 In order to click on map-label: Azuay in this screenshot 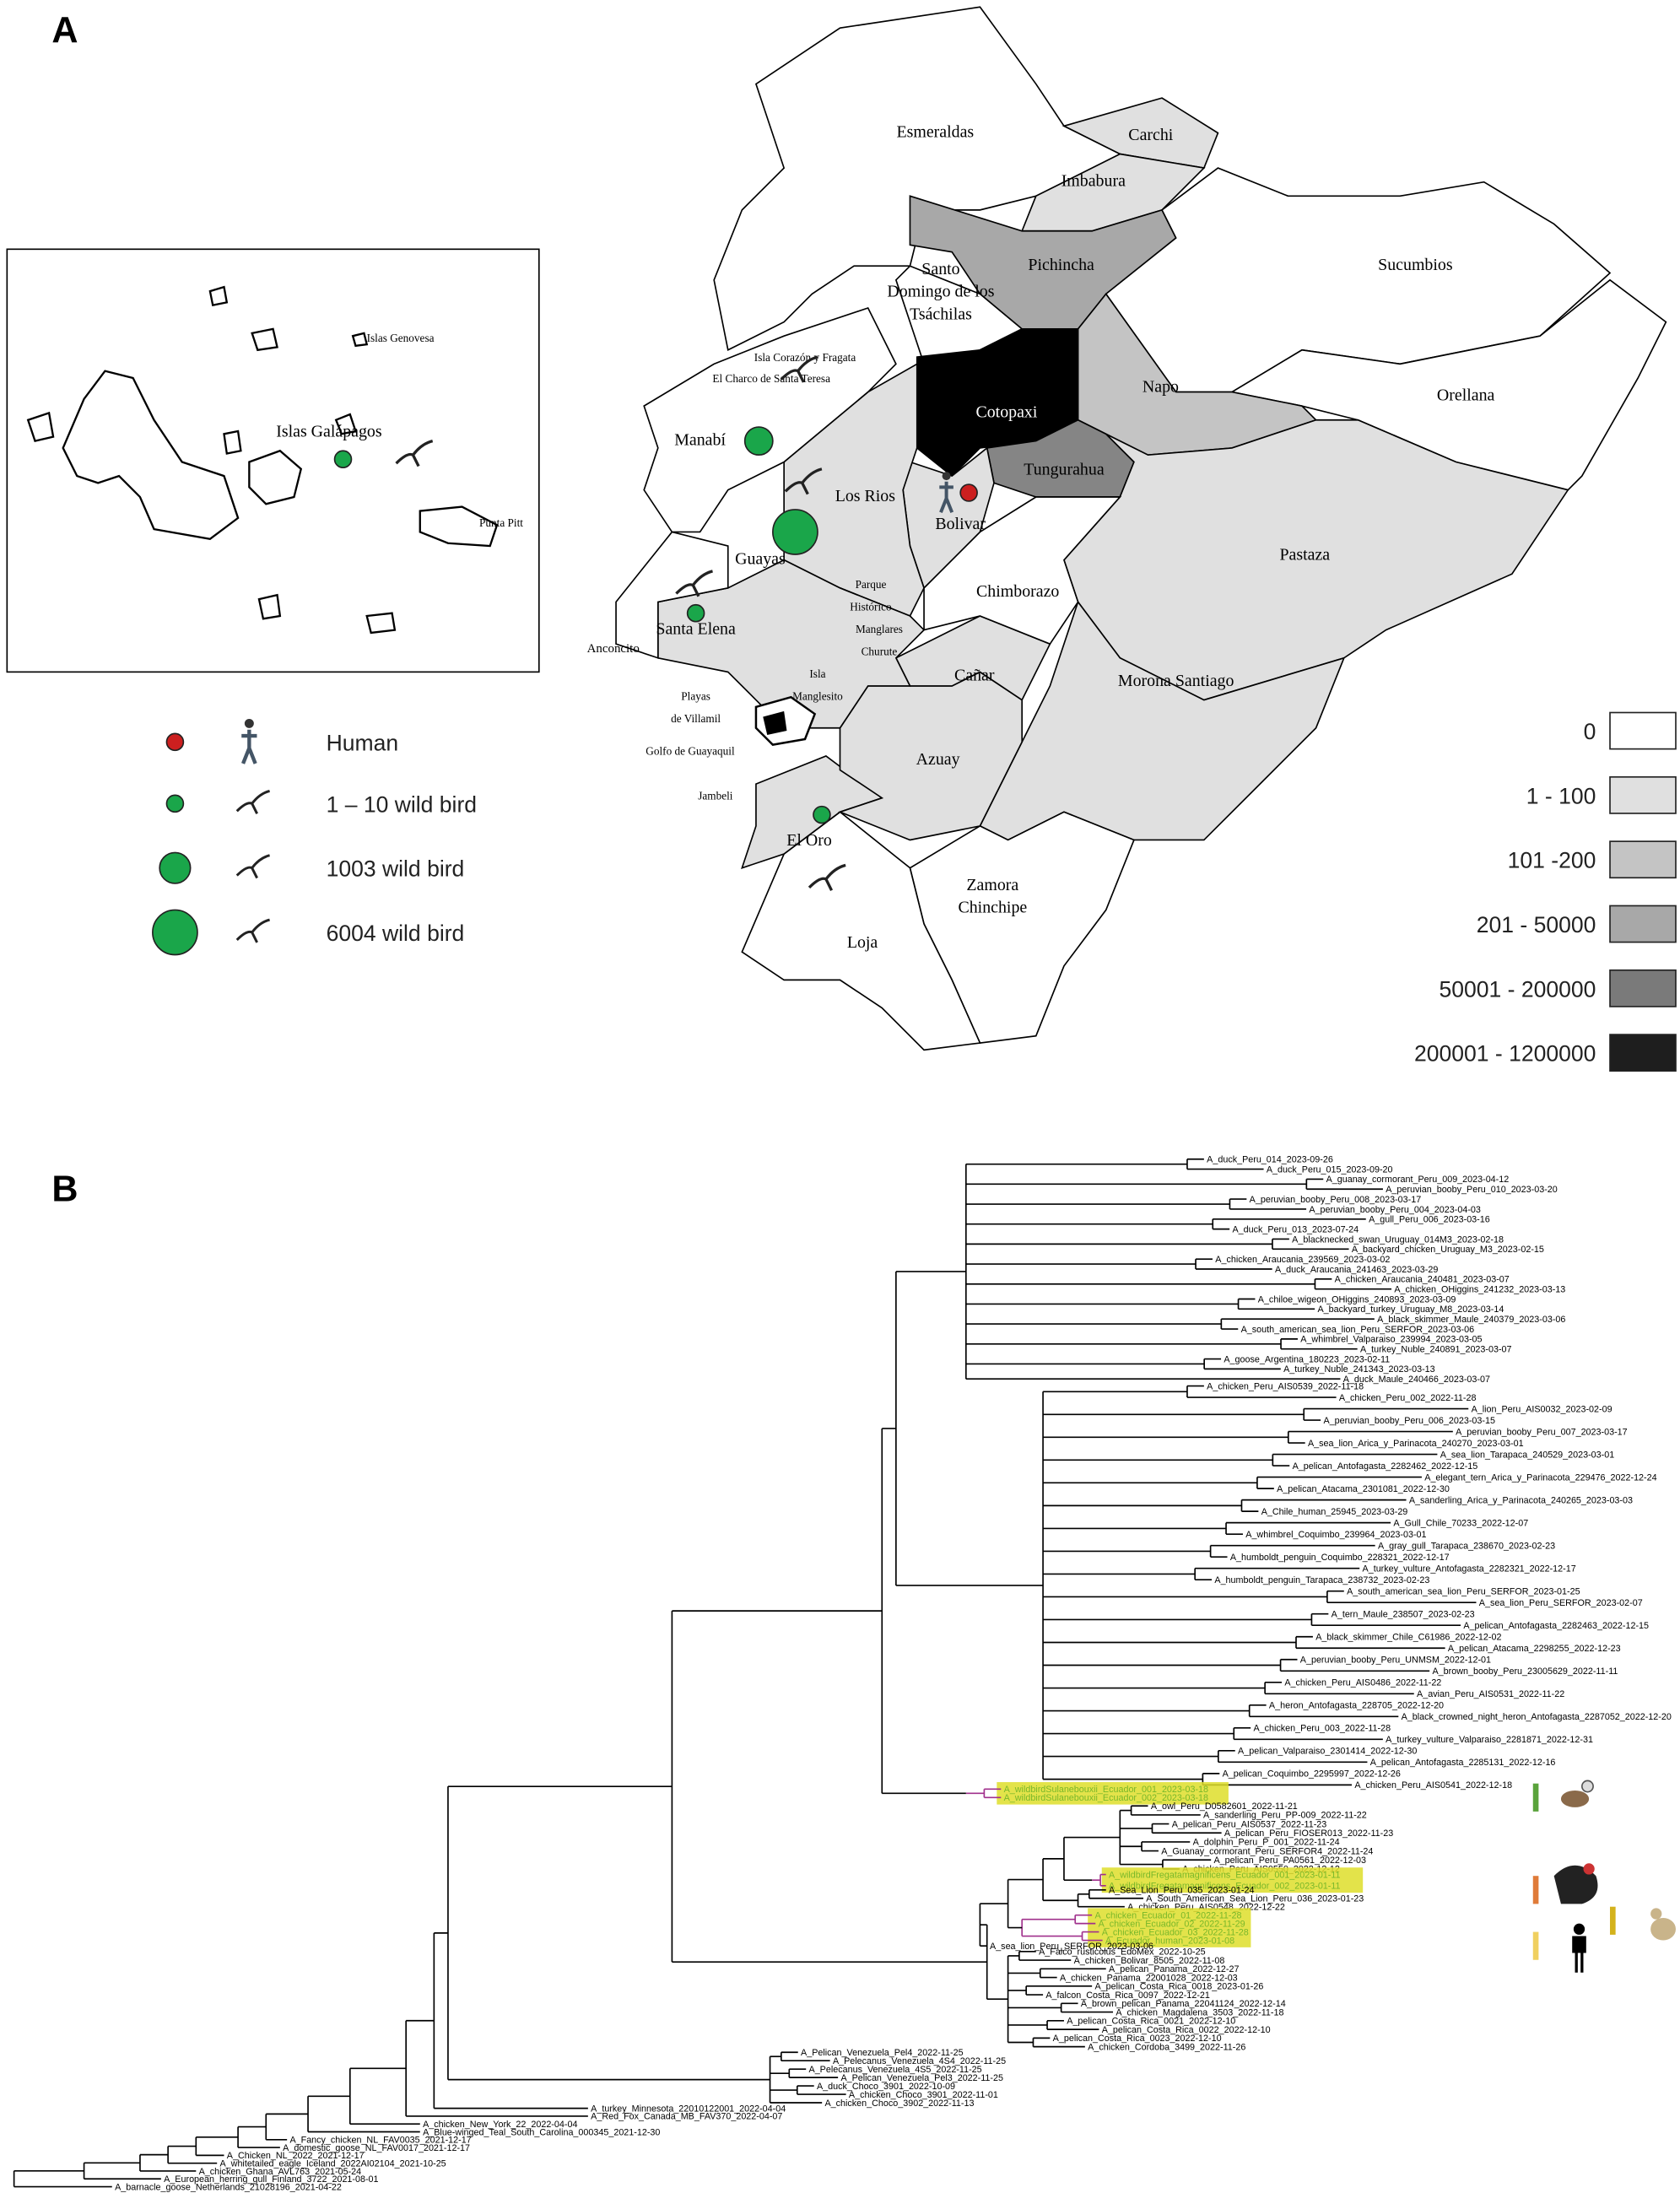, I will do `click(938, 759)`.